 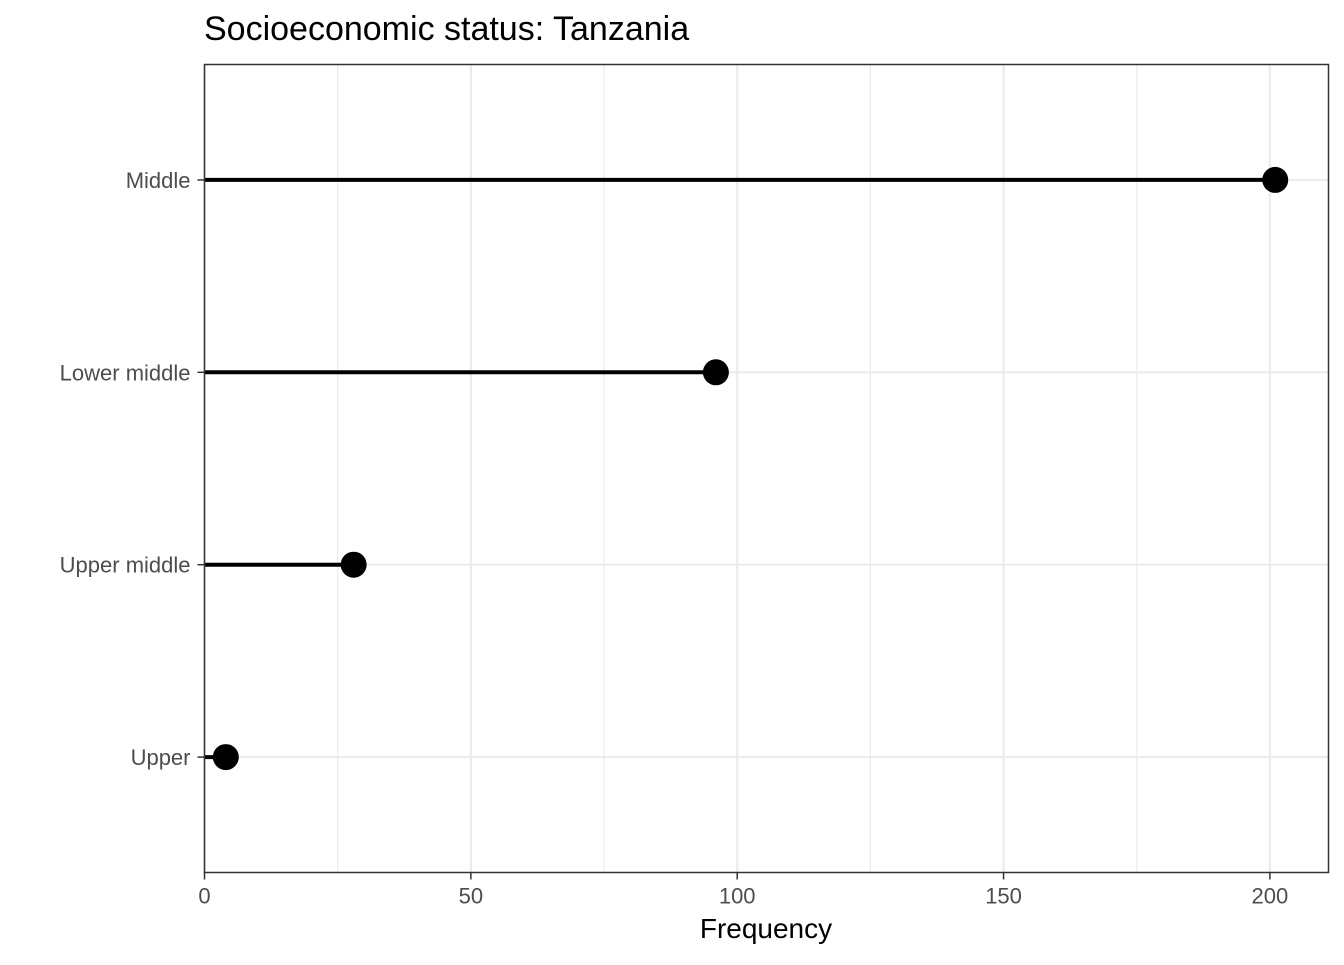 I want to click on x-axis-title: Frequency, so click(x=766, y=928).